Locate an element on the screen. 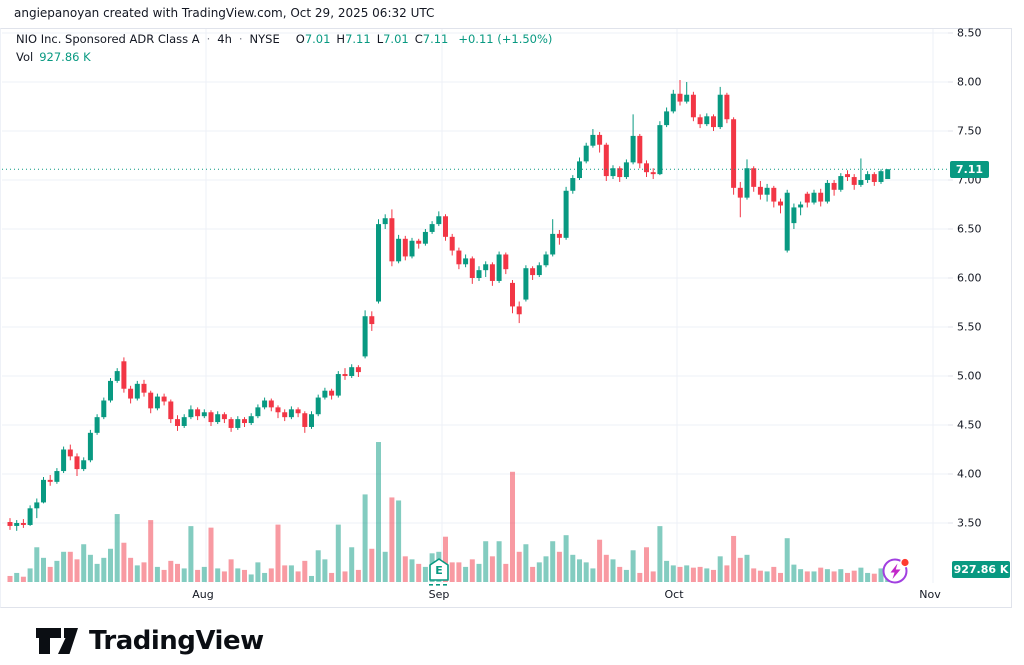 Image resolution: width=1024 pixels, height=665 pixels. legend-symbol-title: NIO Inc. Sponsored ADR Class A is located at coordinates (108, 39).